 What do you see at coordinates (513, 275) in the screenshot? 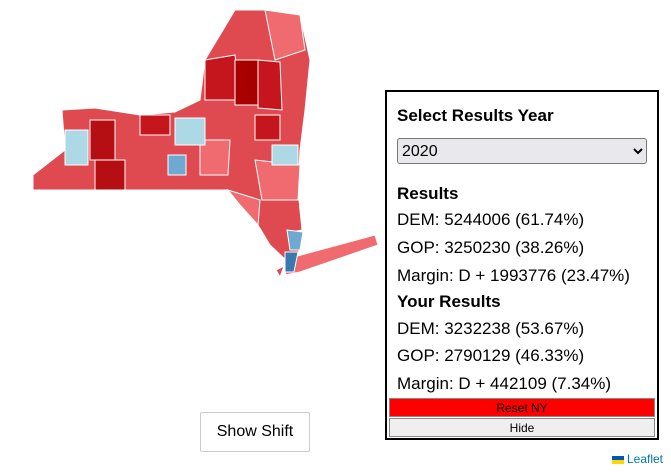
I see `result-line: Margin: D + 1993776 (23.47%)` at bounding box center [513, 275].